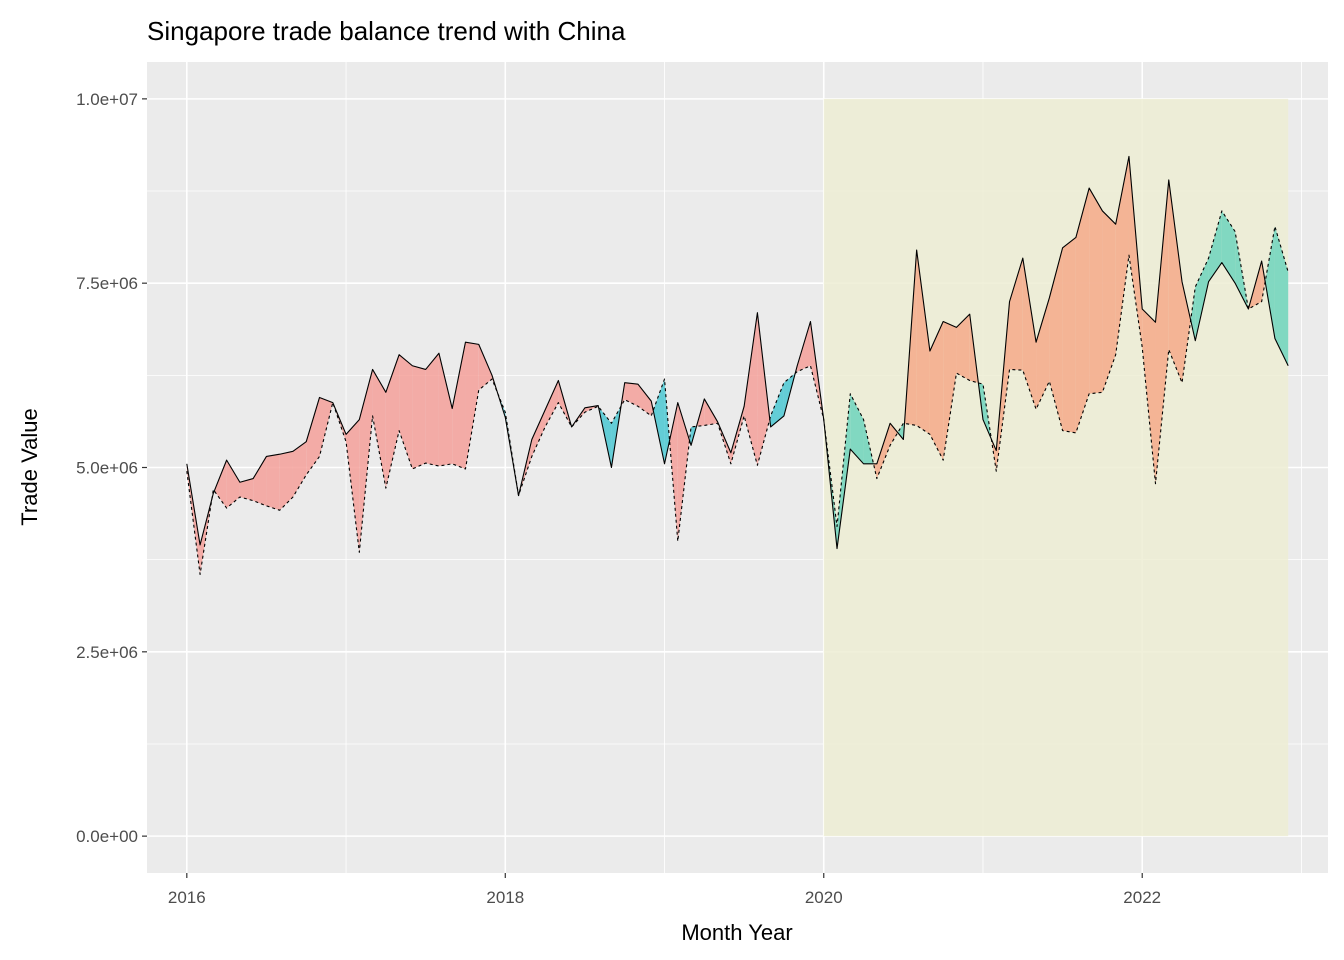  What do you see at coordinates (187, 897) in the screenshot?
I see `x-tick-label: 2016` at bounding box center [187, 897].